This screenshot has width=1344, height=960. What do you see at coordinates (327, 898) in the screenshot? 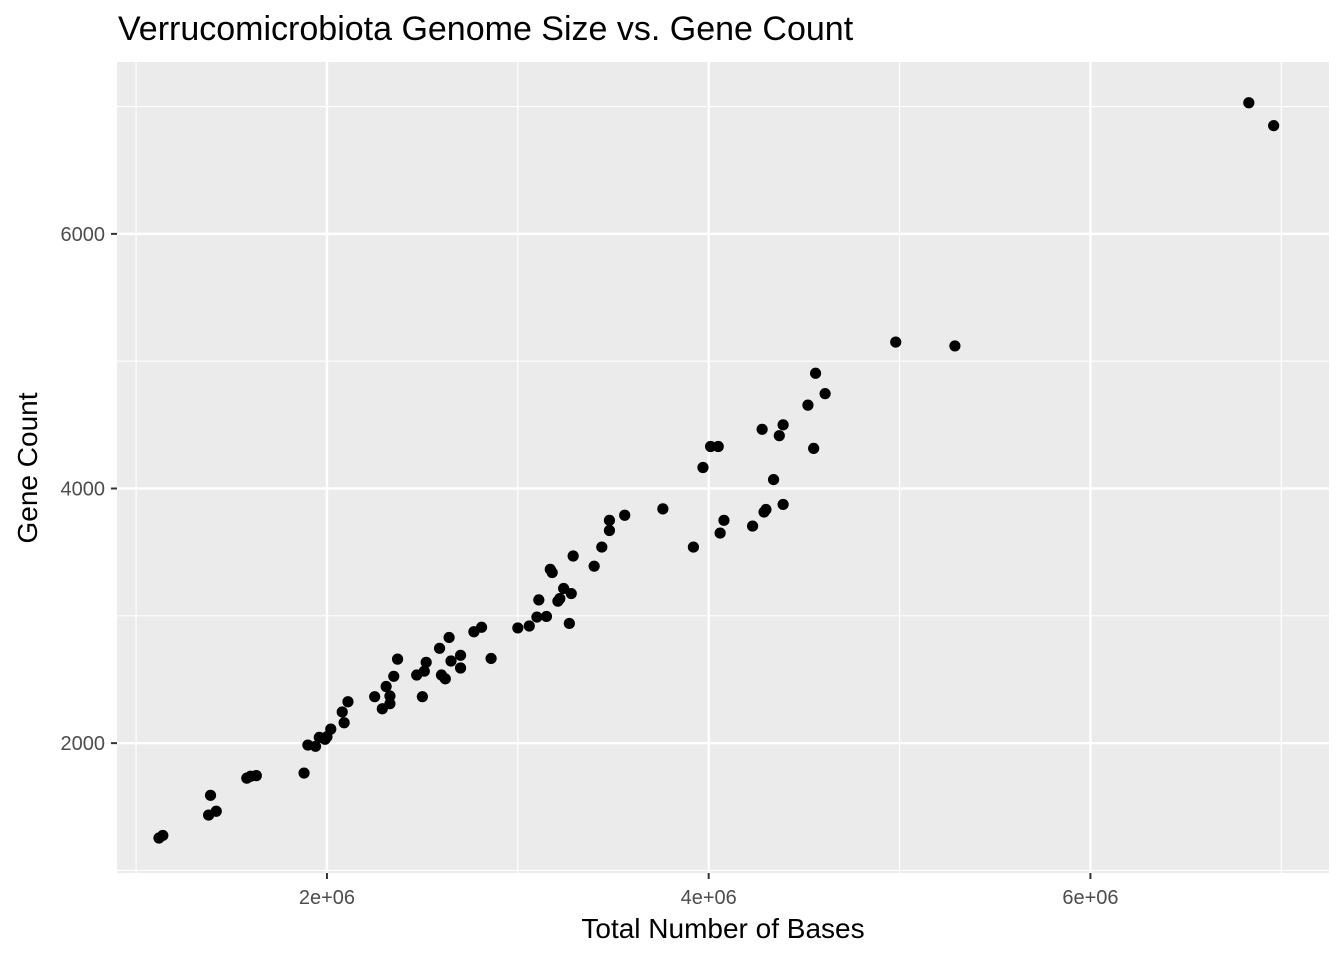
I see `x-tick-label: 2e+06` at bounding box center [327, 898].